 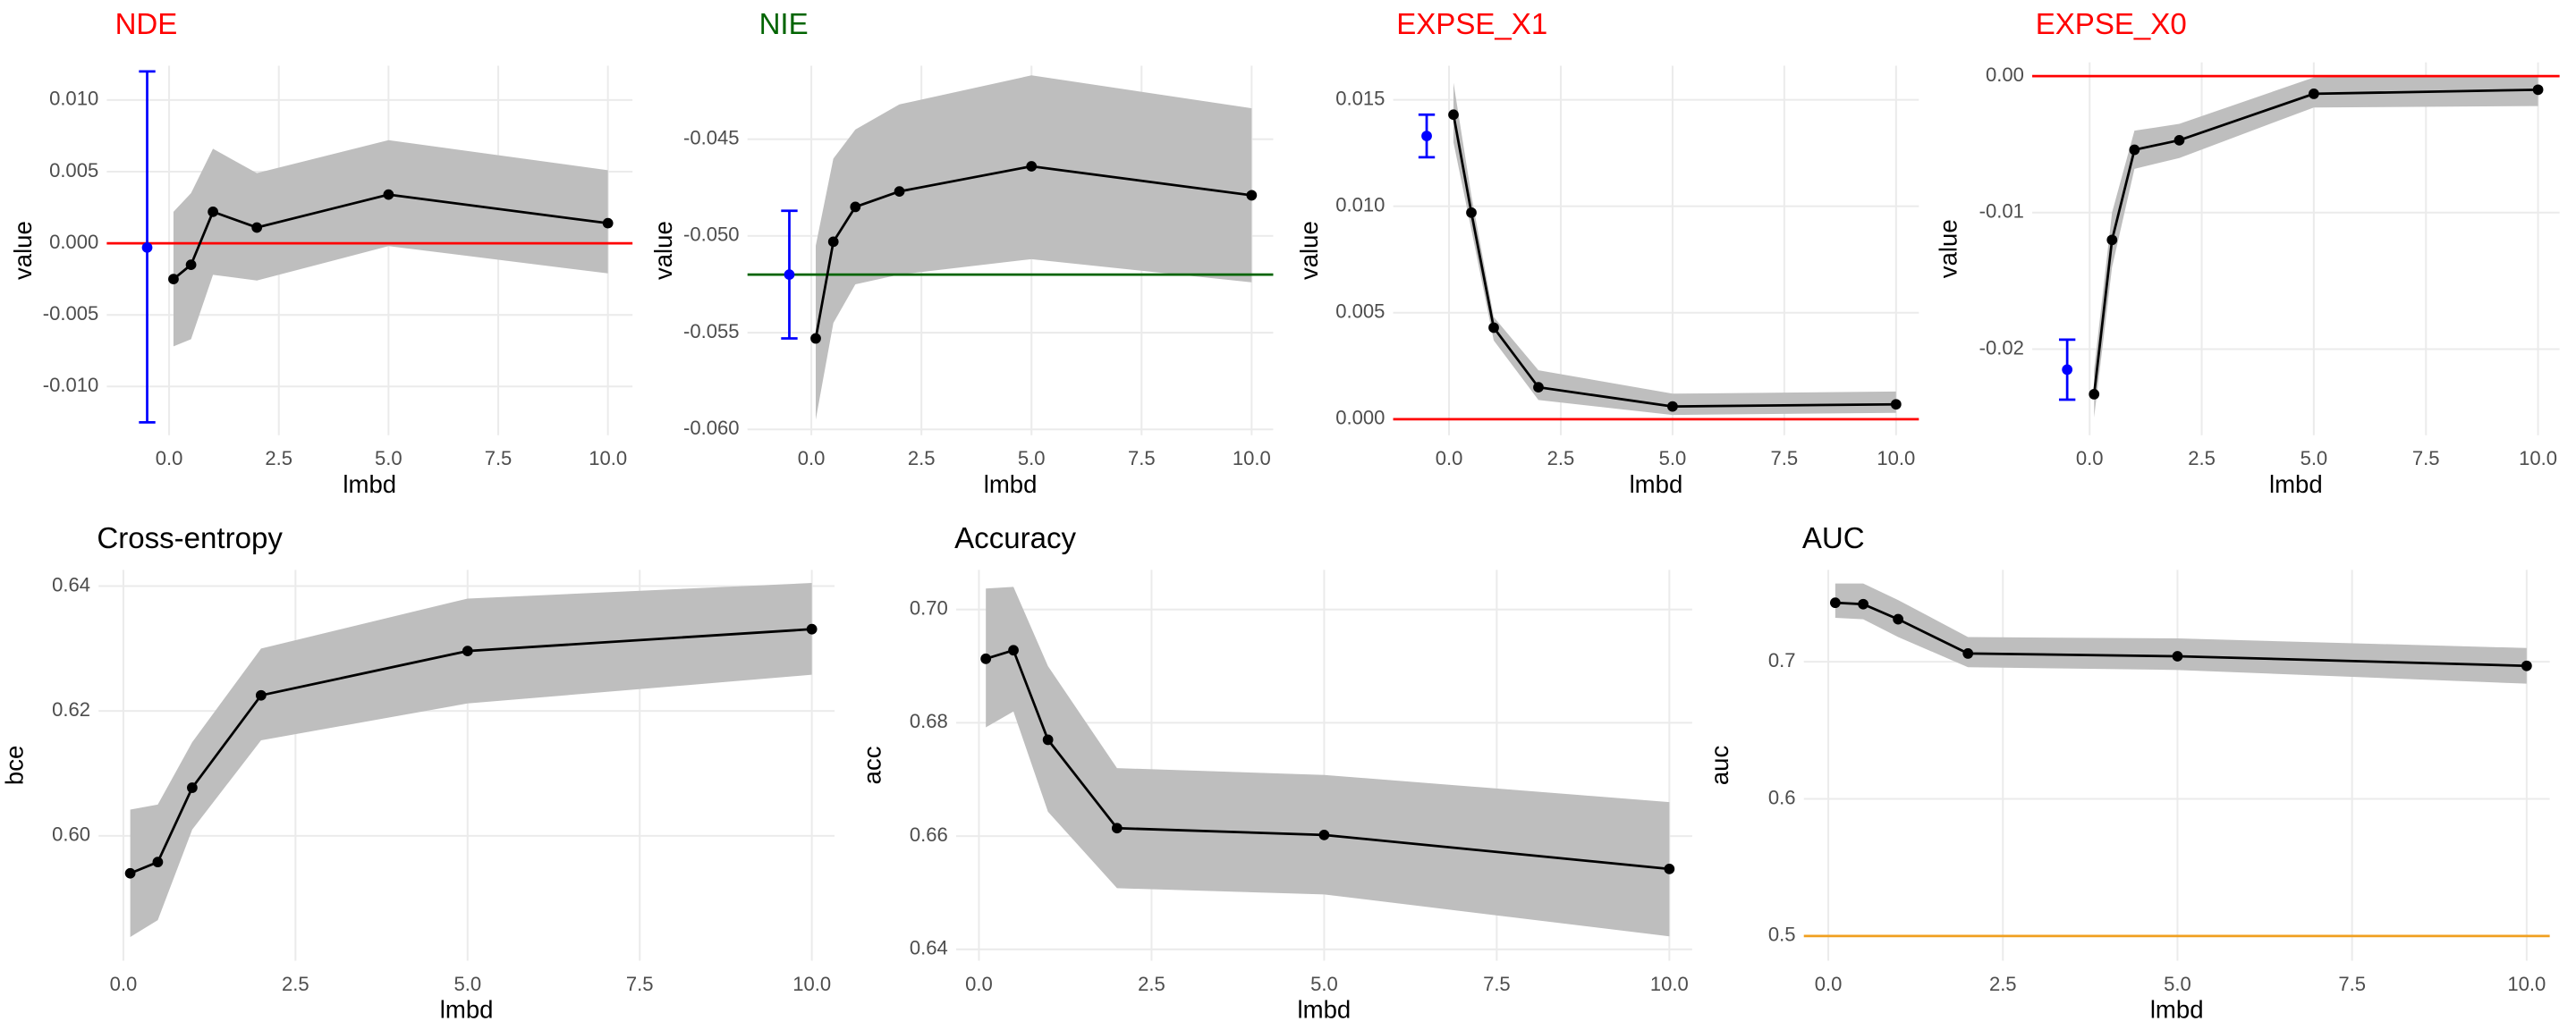 What do you see at coordinates (70, 313) in the screenshot?
I see `y-tick-label: -0.005` at bounding box center [70, 313].